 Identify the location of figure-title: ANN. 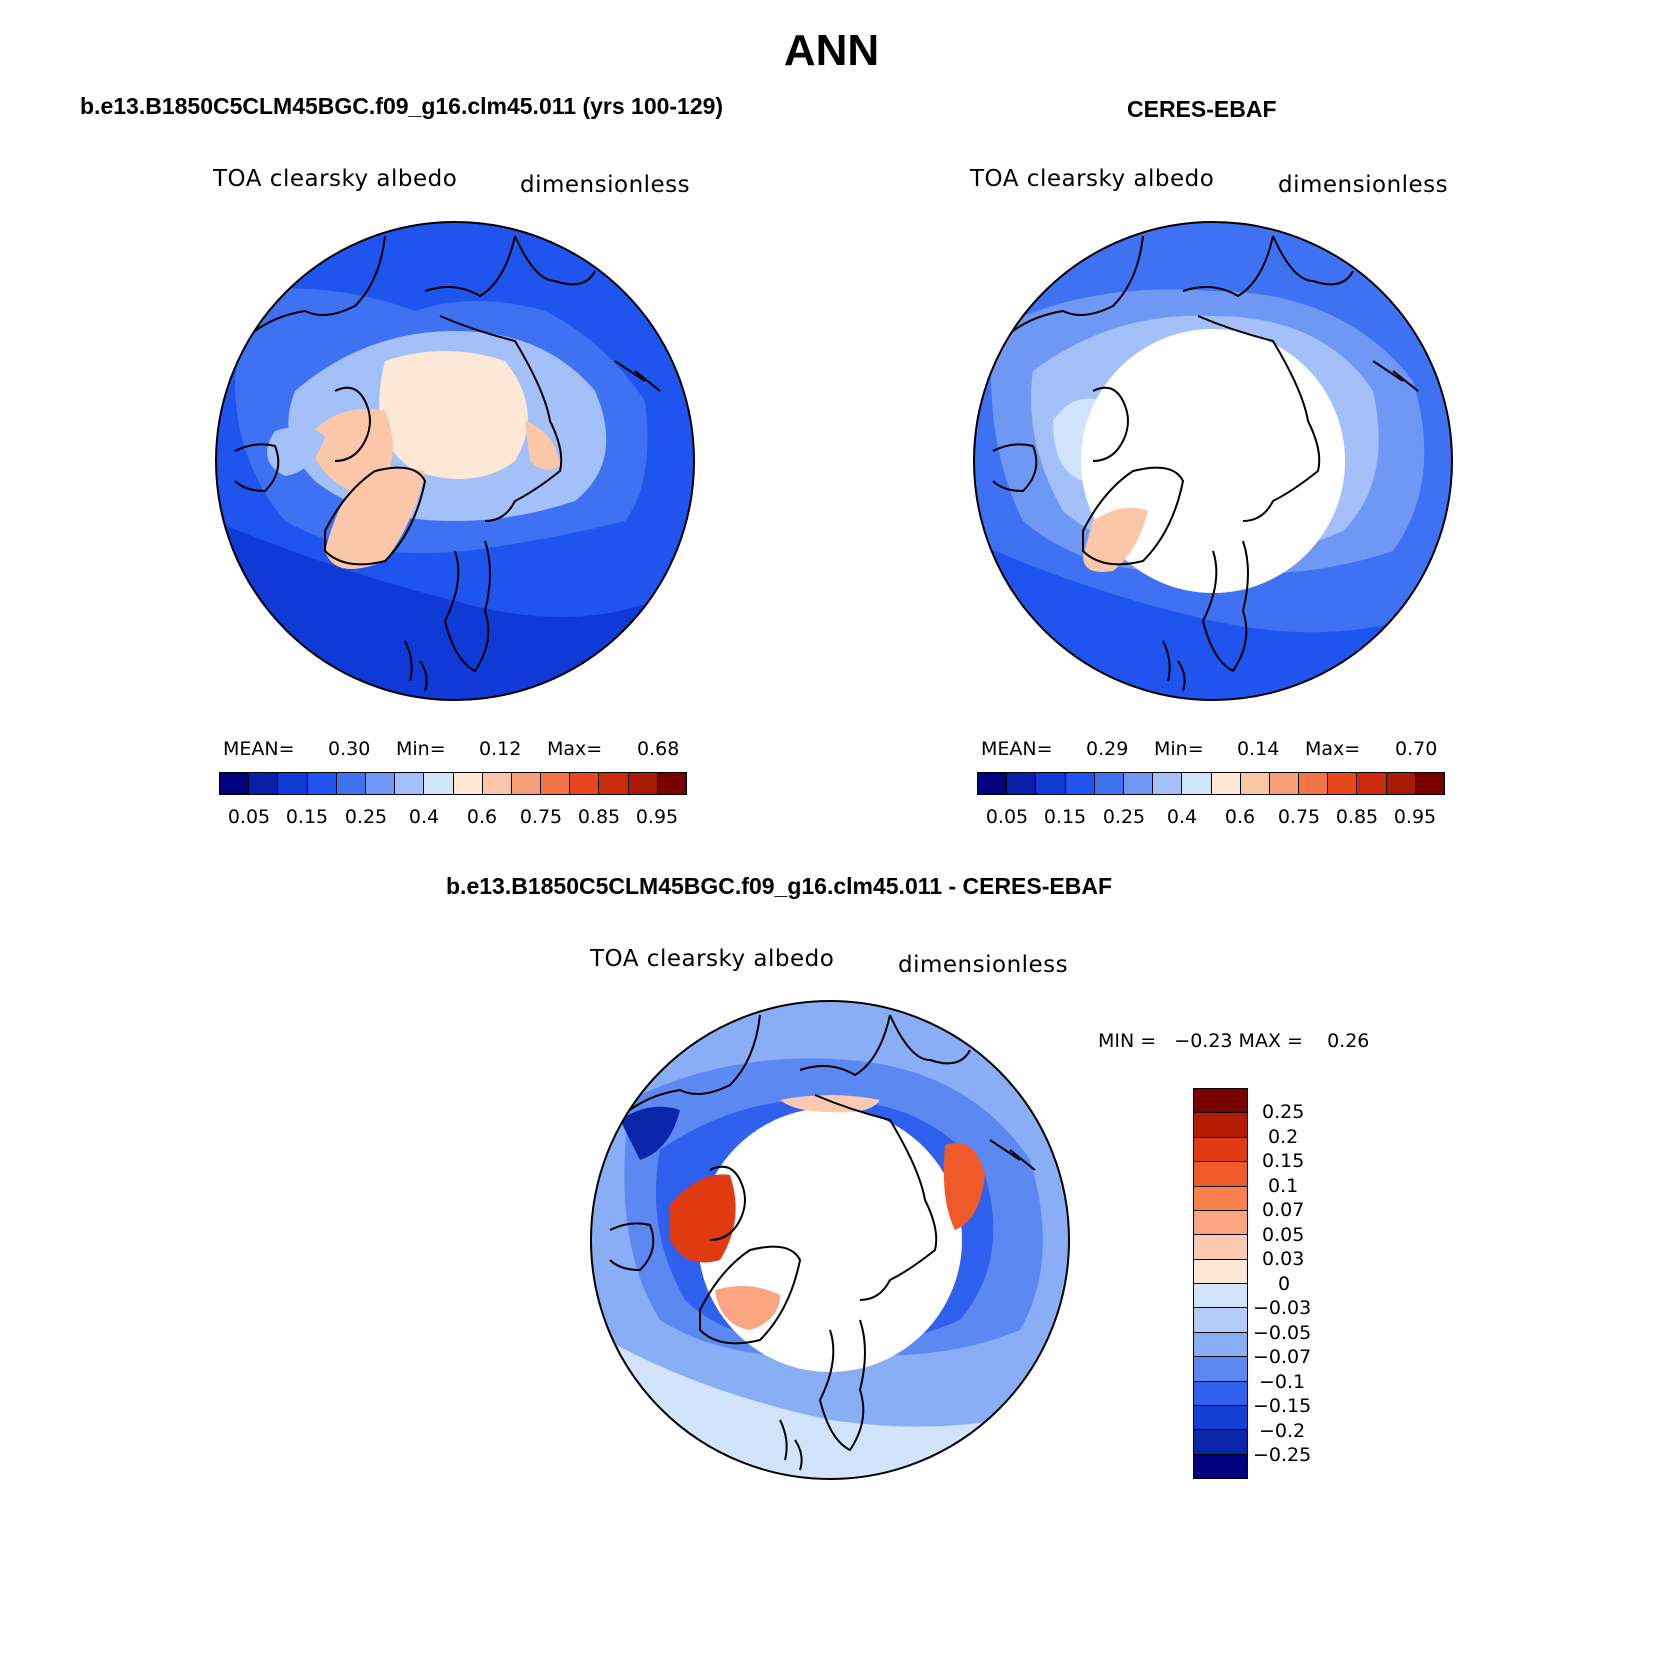
(831, 50).